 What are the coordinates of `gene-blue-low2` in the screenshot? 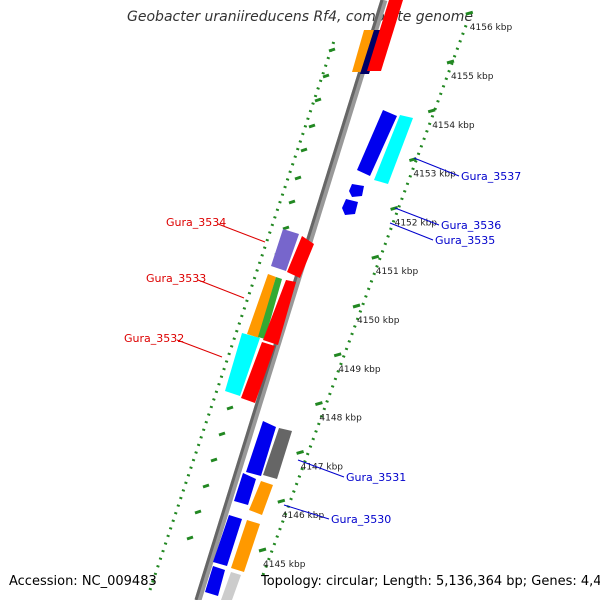 It's located at (215, 581).